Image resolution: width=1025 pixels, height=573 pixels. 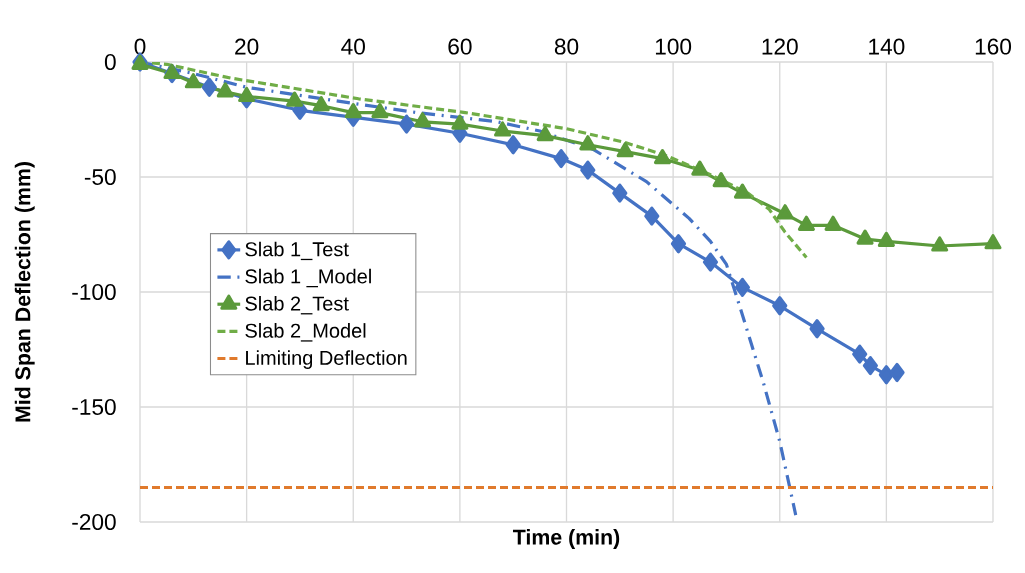 What do you see at coordinates (24, 292) in the screenshot?
I see `y-axis-title: Mid Span Deflection (mm)` at bounding box center [24, 292].